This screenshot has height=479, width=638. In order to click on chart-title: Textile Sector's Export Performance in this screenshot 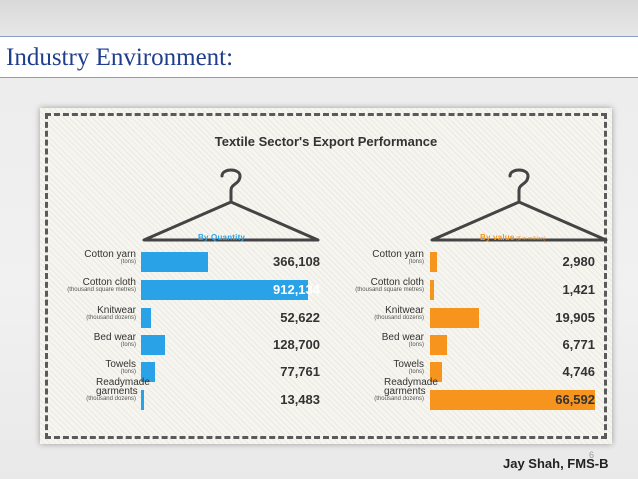, I will do `click(326, 141)`.